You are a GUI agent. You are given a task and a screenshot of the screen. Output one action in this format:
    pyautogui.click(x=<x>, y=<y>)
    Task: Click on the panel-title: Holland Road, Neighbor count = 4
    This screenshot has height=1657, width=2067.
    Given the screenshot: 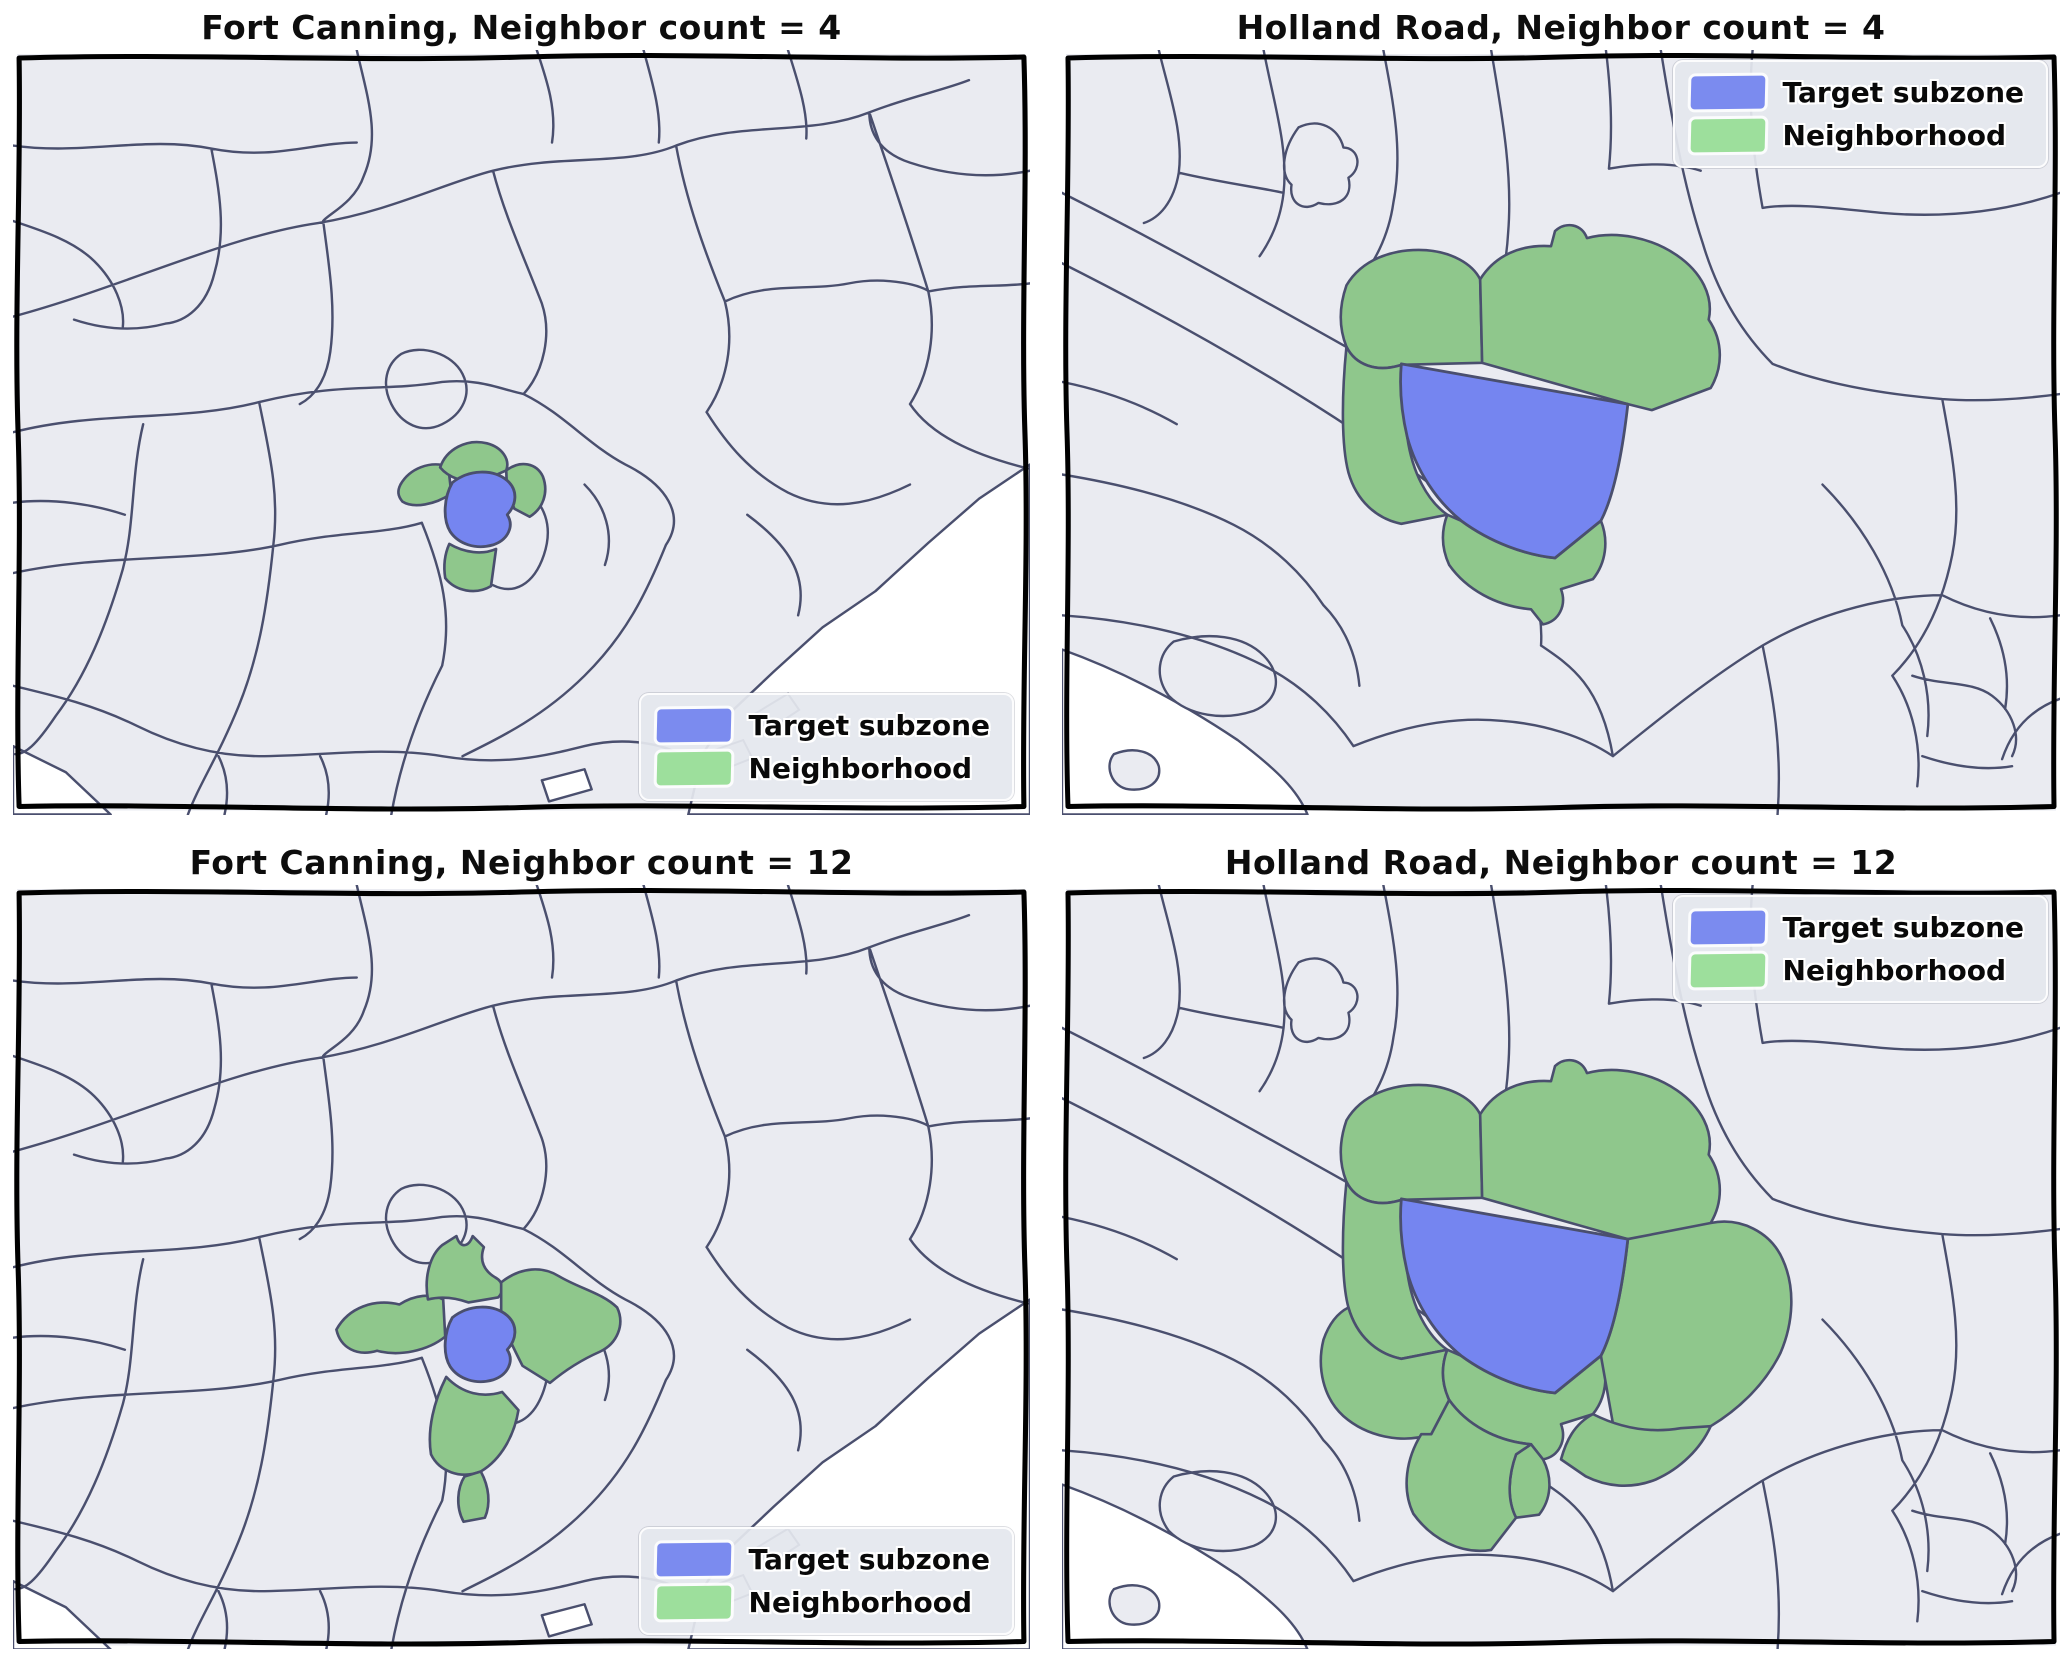 What is the action you would take?
    pyautogui.click(x=1561, y=27)
    